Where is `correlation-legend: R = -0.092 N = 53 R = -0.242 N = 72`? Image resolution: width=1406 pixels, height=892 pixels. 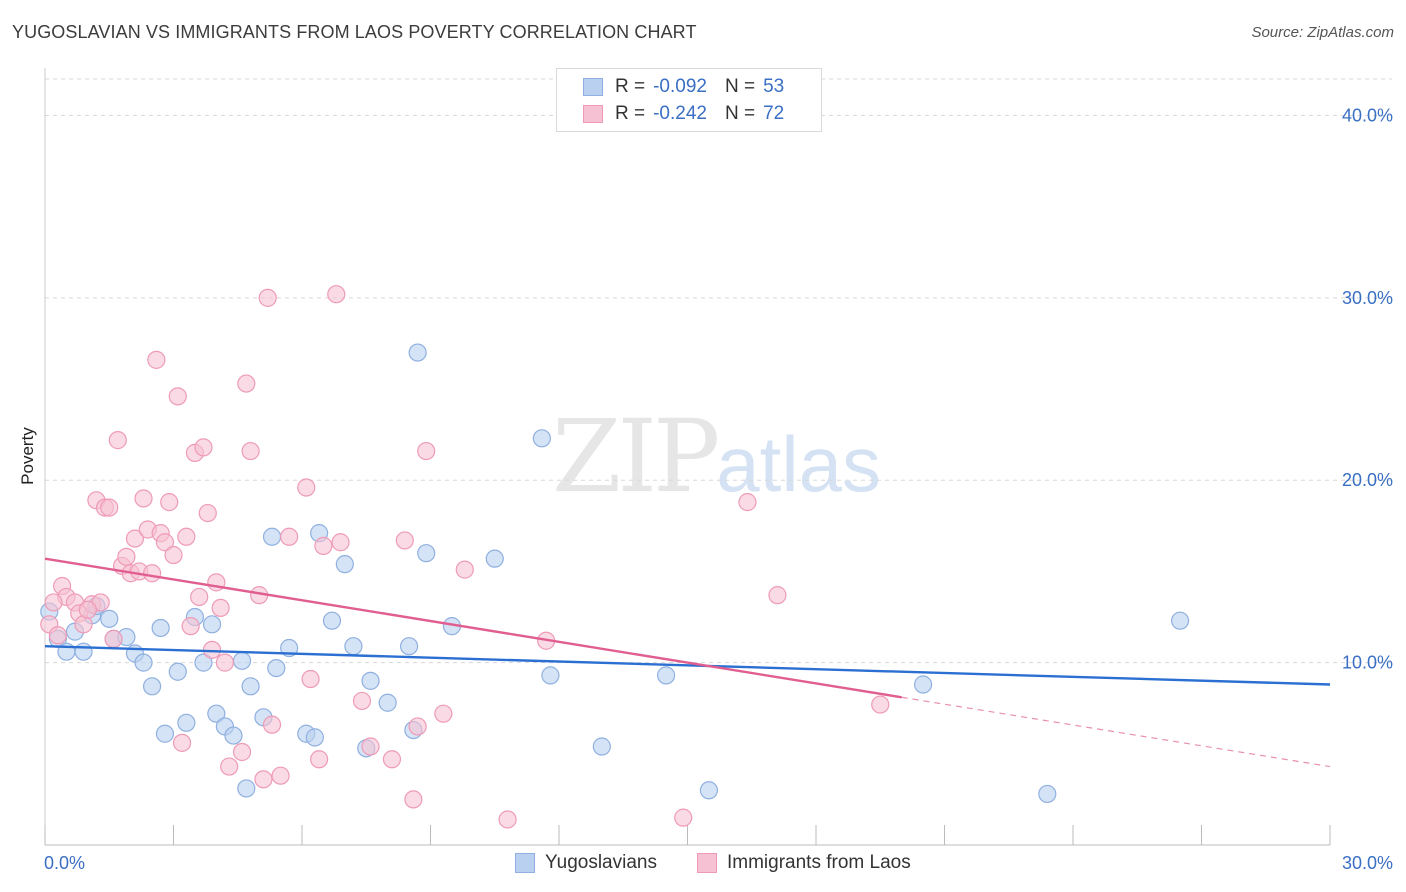
correlation-legend: R = -0.092 N = 53 R = -0.242 N = 72 is located at coordinates (689, 100).